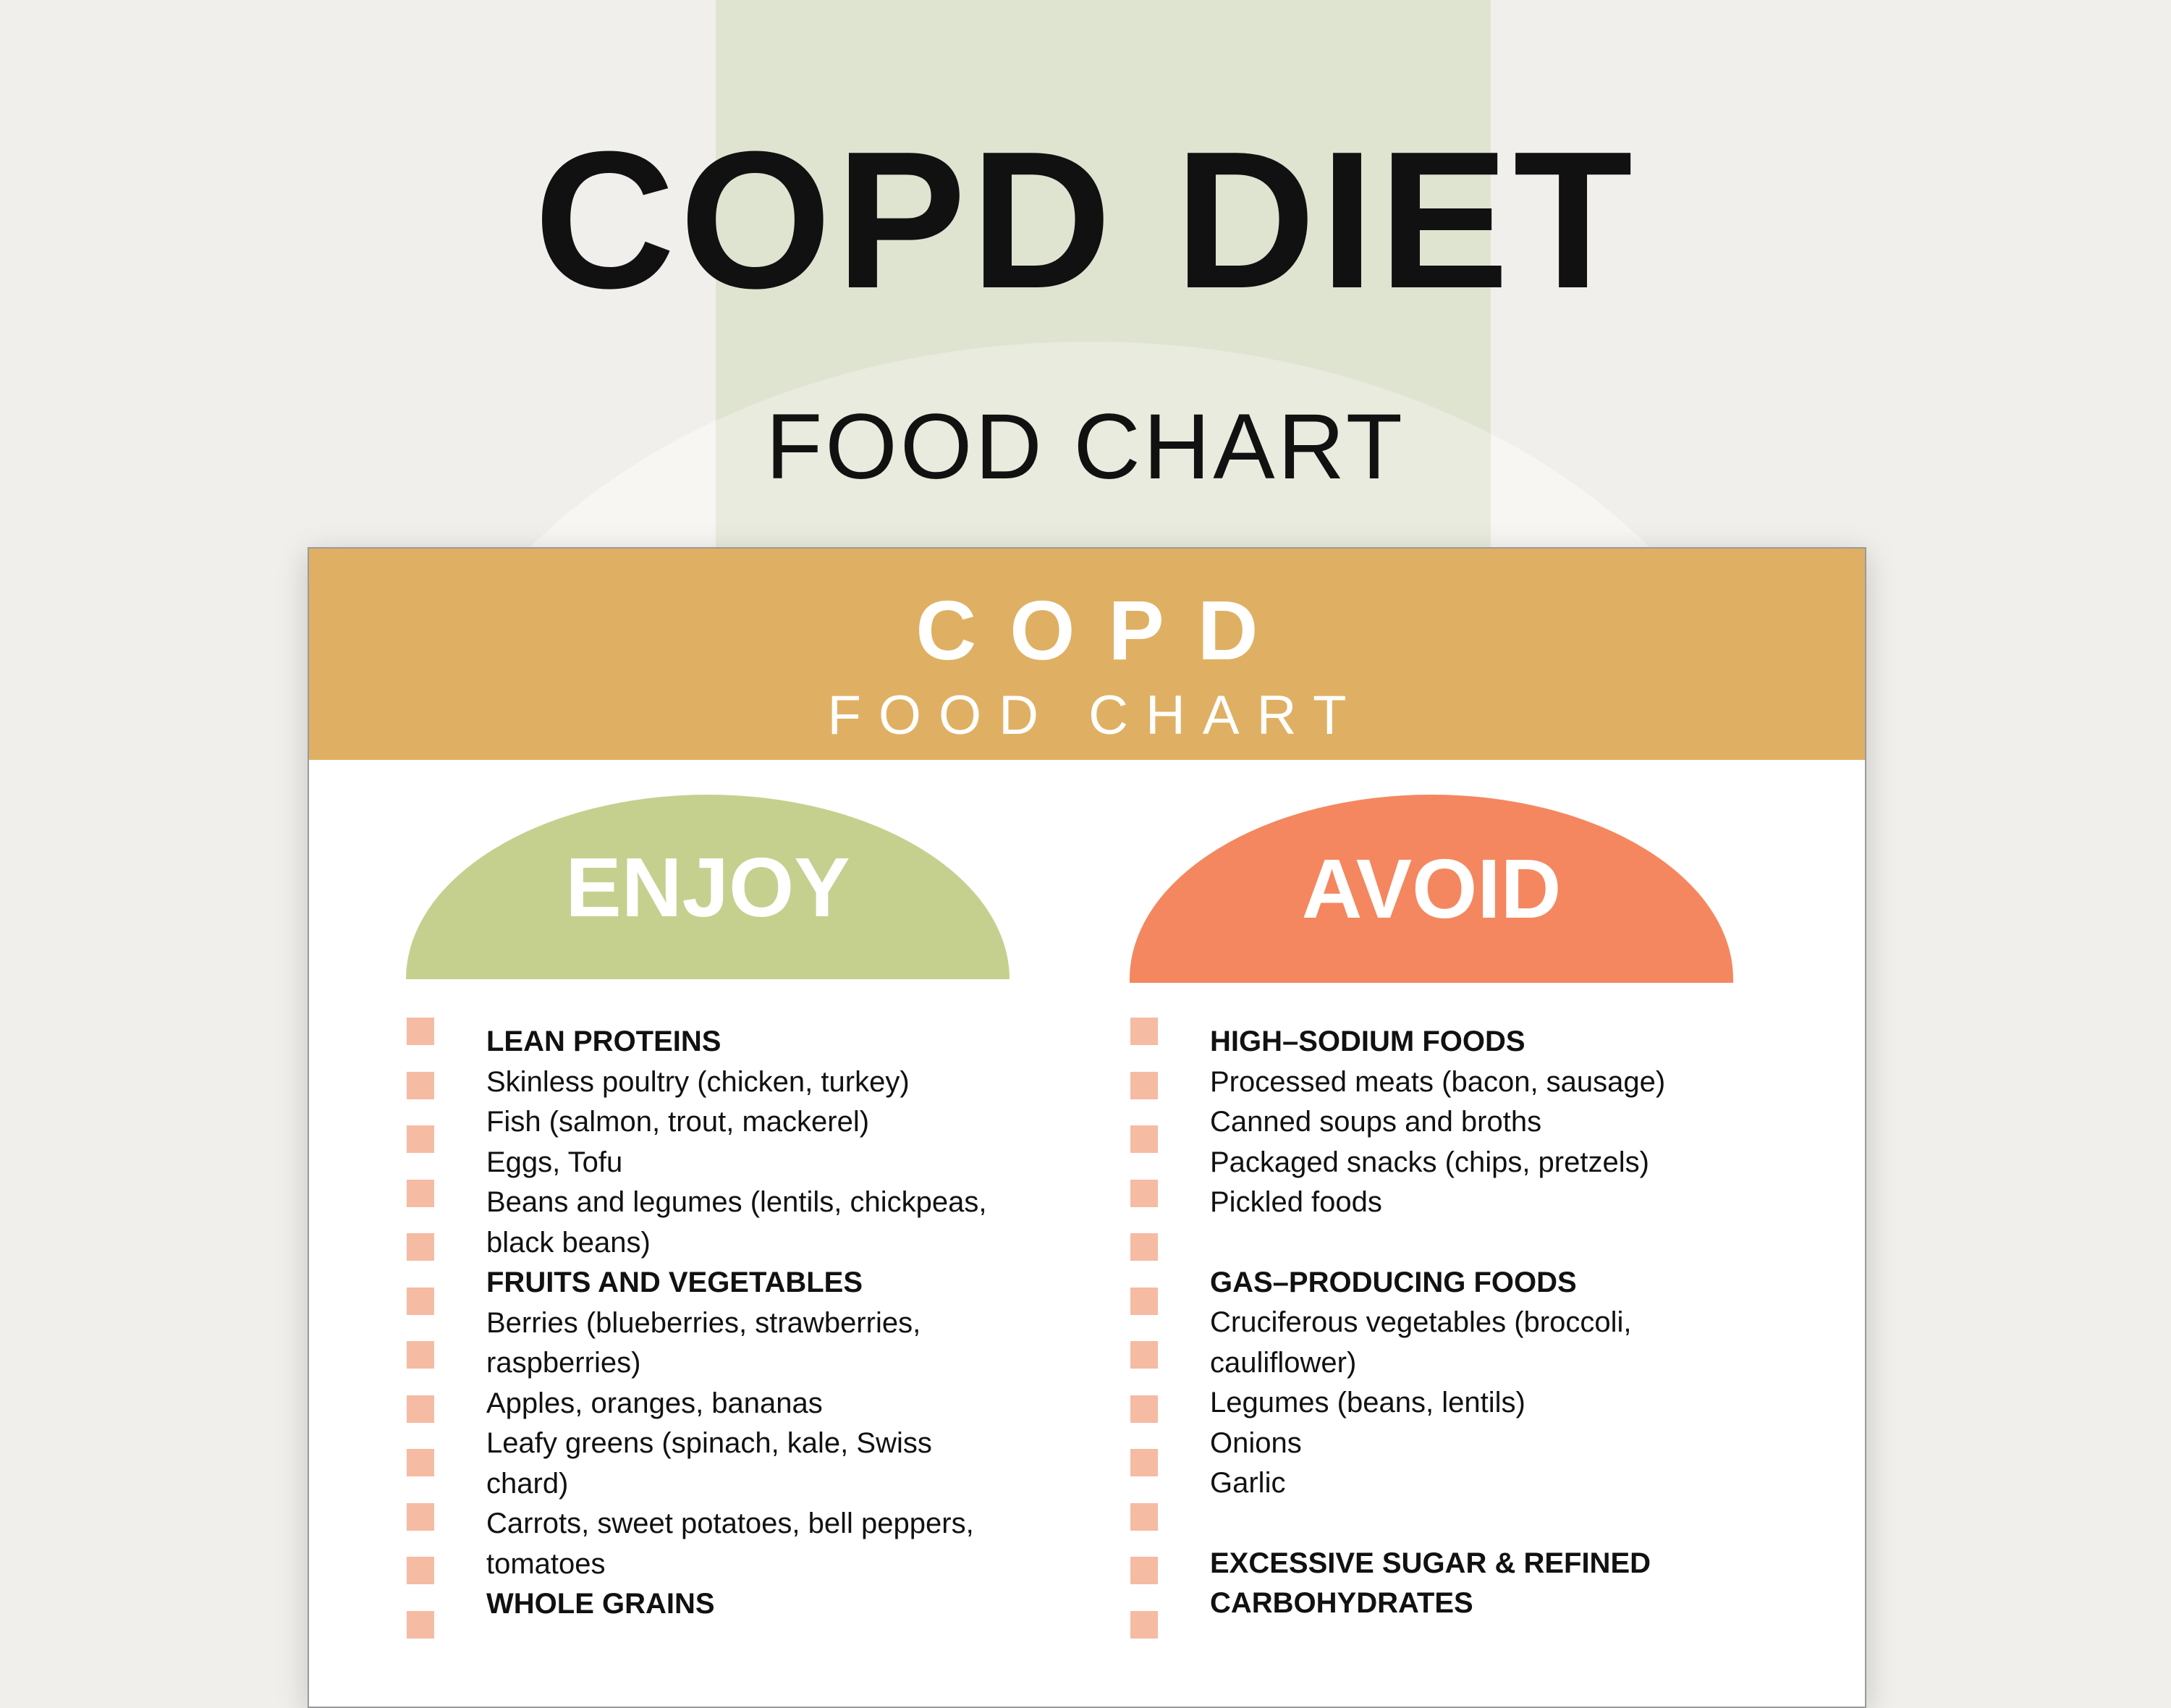  I want to click on green-band-lower, so click(1103, 453).